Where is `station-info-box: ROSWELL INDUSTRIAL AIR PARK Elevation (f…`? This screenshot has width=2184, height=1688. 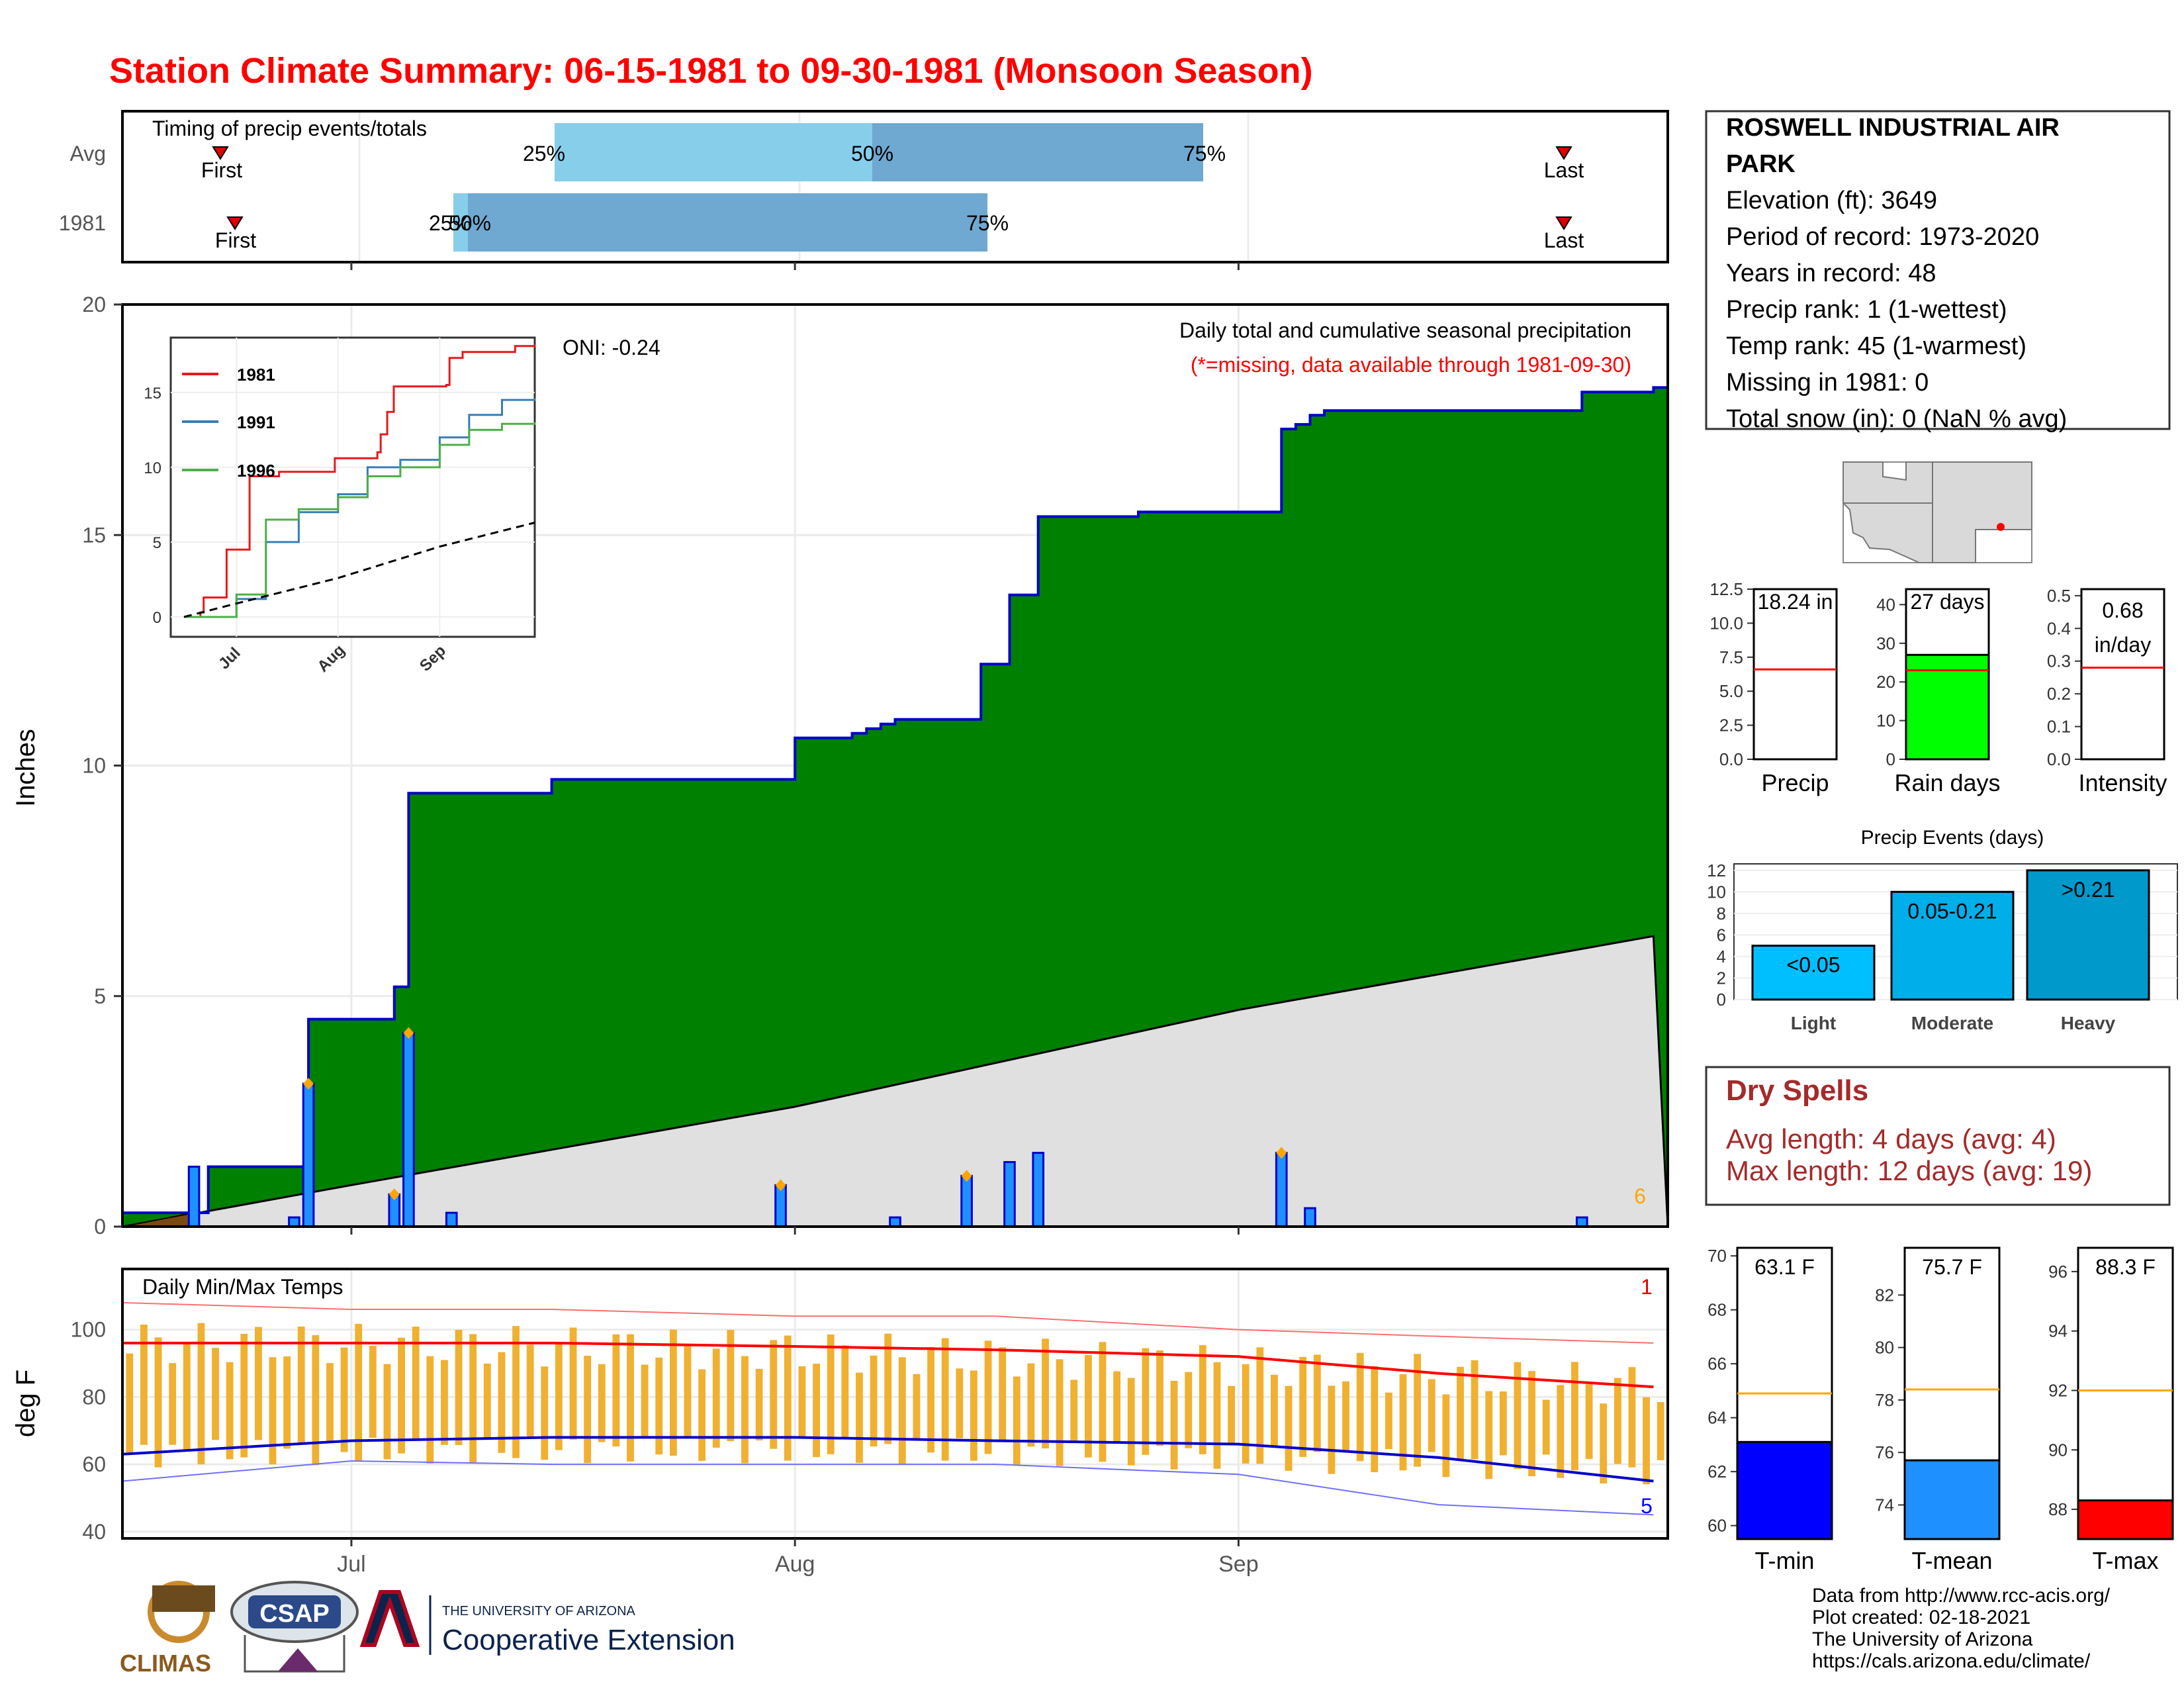 station-info-box: ROSWELL INDUSTRIAL AIR PARK Elevation (f… is located at coordinates (1938, 271).